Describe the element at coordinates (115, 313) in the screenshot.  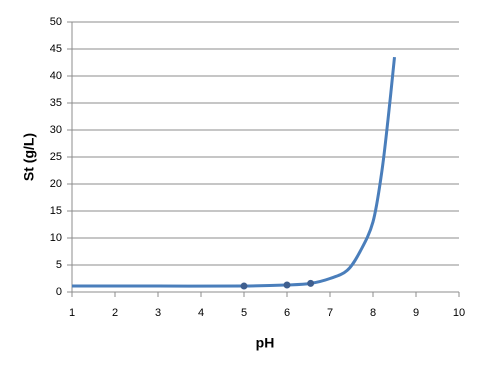
I see `x-tick-label: 2` at that location.